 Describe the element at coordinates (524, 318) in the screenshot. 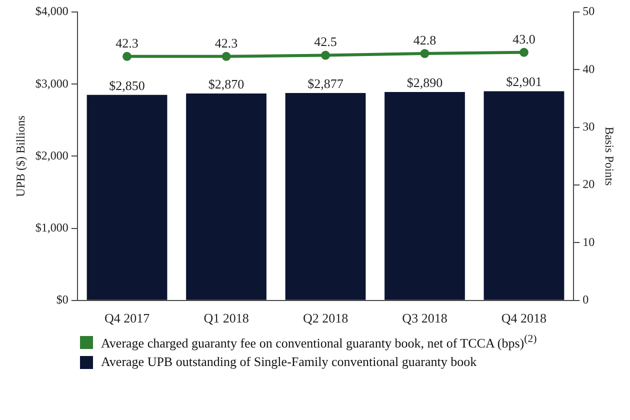

I see `x-tick-label: Q4 2018` at that location.